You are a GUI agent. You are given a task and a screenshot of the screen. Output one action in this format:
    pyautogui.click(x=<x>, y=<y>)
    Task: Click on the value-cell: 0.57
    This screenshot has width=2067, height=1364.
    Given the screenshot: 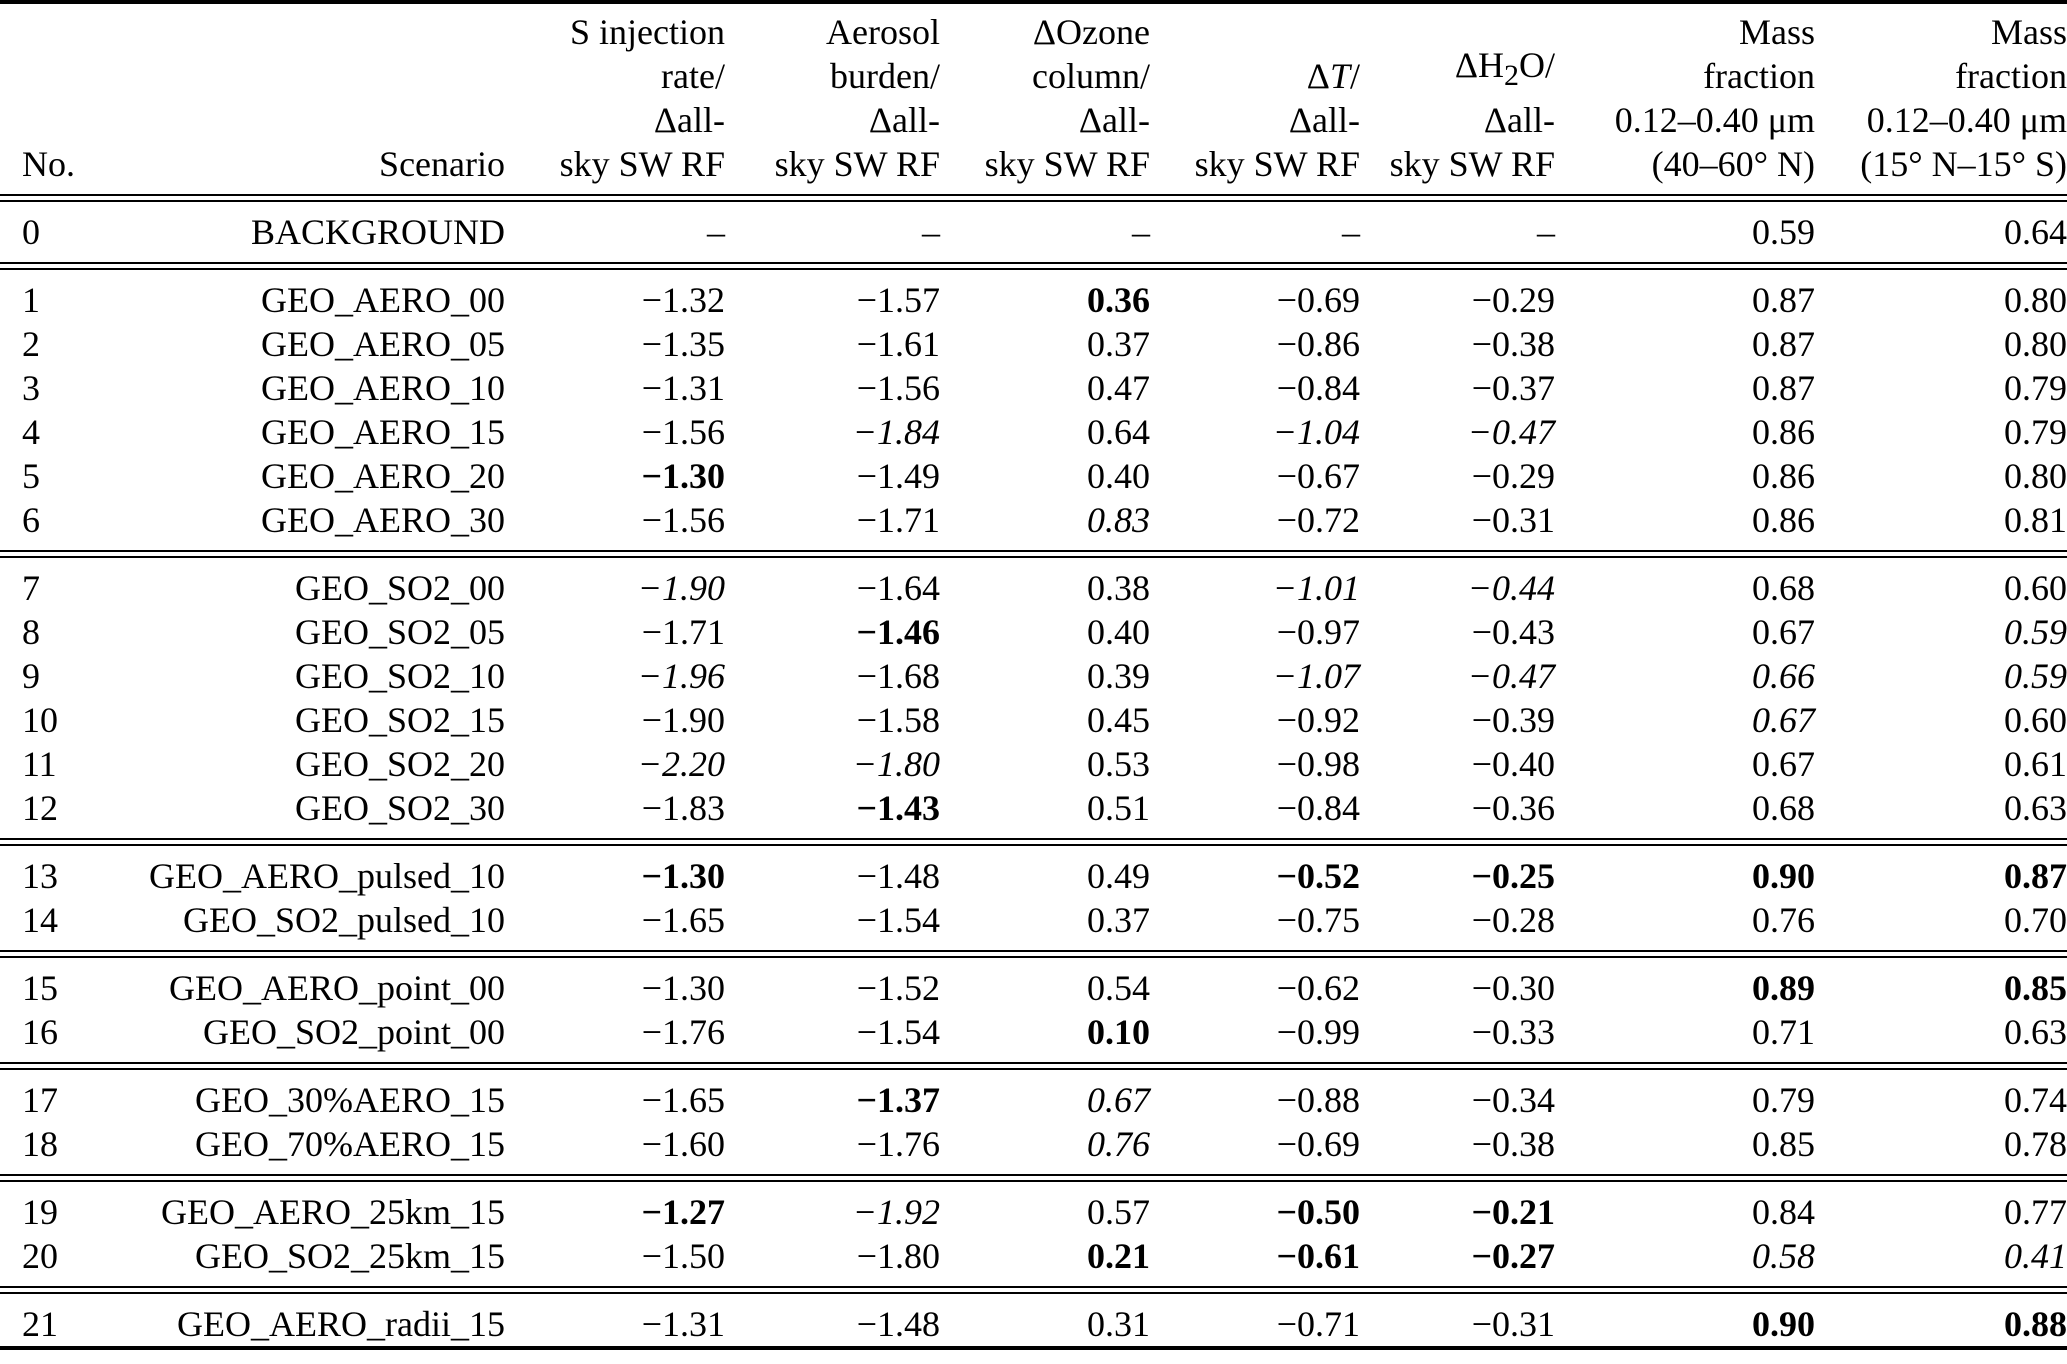 What is the action you would take?
    pyautogui.click(x=1118, y=1212)
    